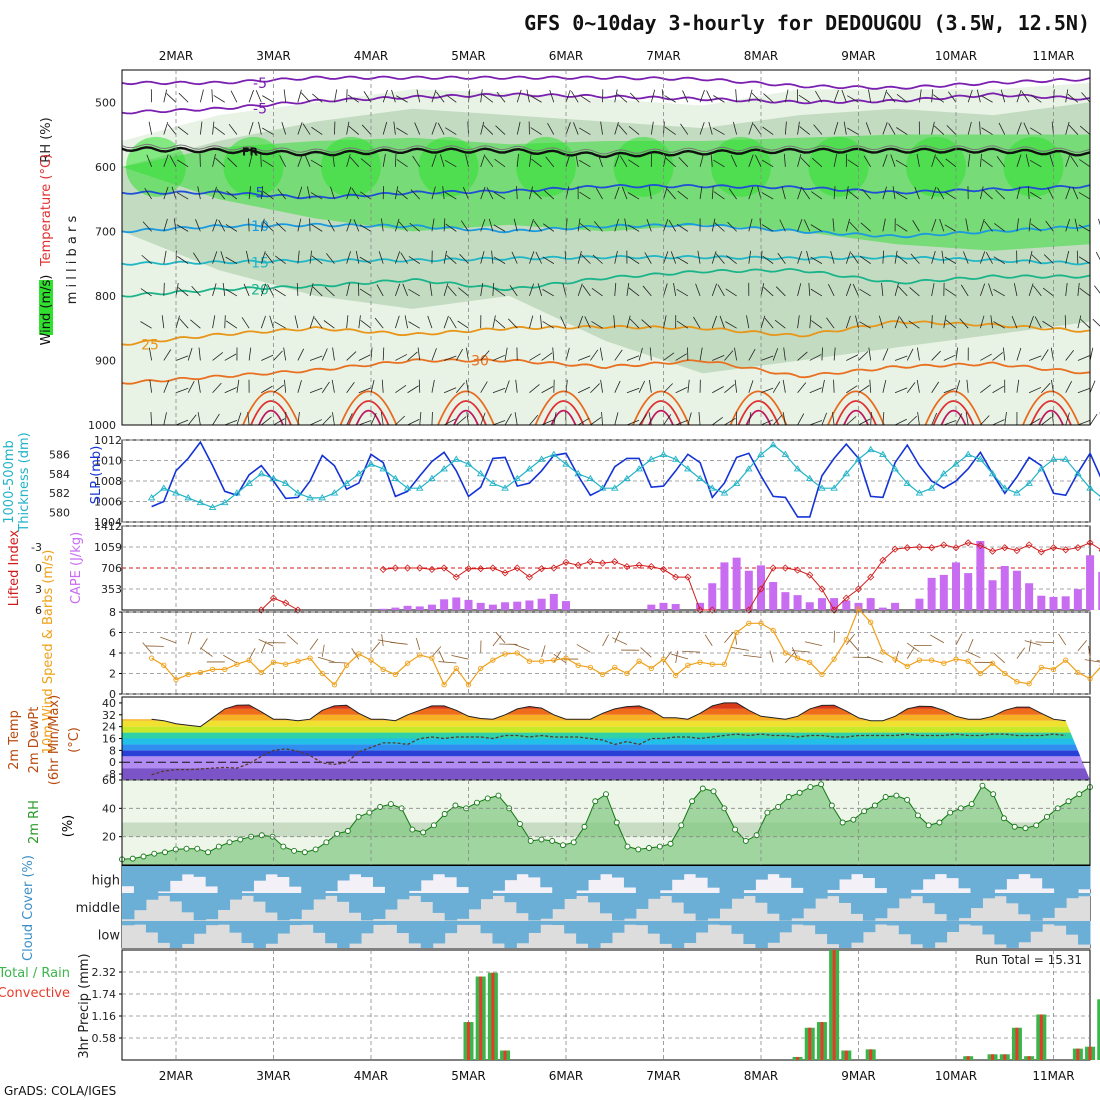 The height and width of the screenshot is (1100, 1100). What do you see at coordinates (606, 702) in the screenshot?
I see `temp-band` at bounding box center [606, 702].